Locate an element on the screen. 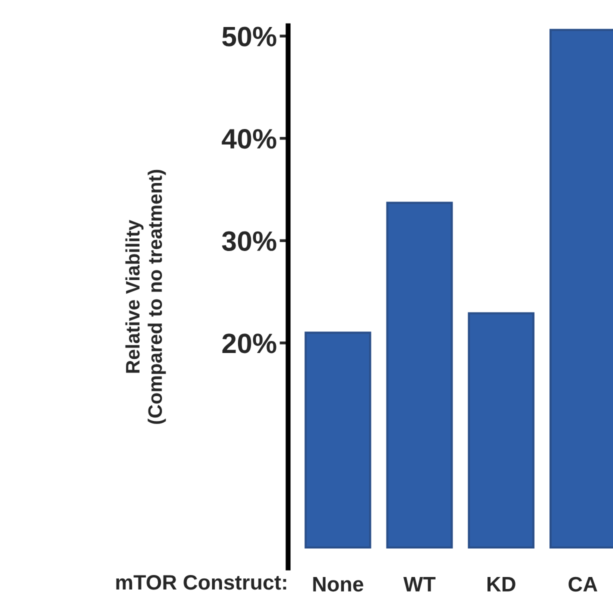 Image resolution: width=613 pixels, height=601 pixels. y-tick-label: 30% is located at coordinates (249, 241).